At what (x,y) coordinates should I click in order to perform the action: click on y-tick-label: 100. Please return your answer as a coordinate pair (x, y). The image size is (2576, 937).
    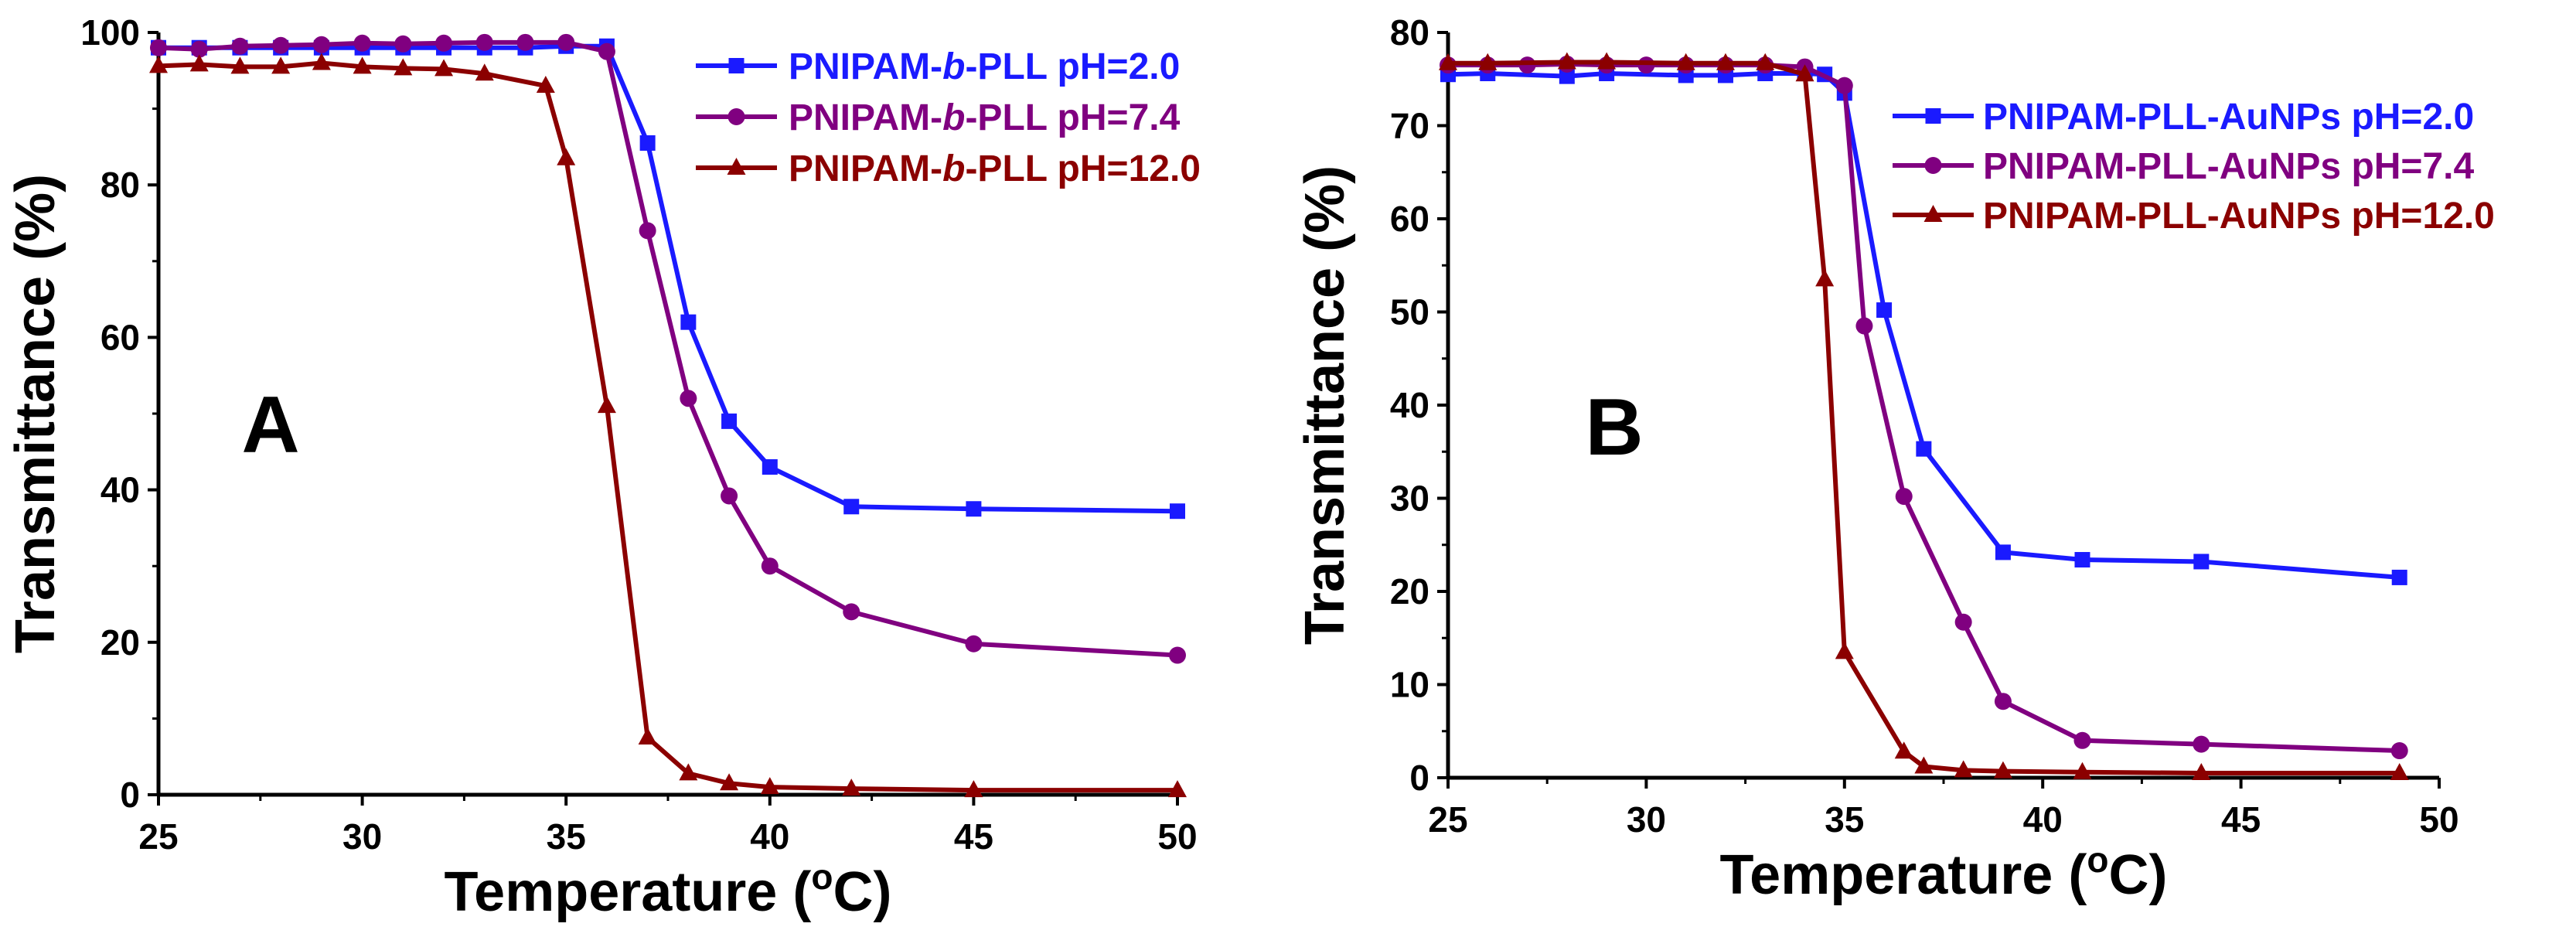
    Looking at the image, I should click on (110, 32).